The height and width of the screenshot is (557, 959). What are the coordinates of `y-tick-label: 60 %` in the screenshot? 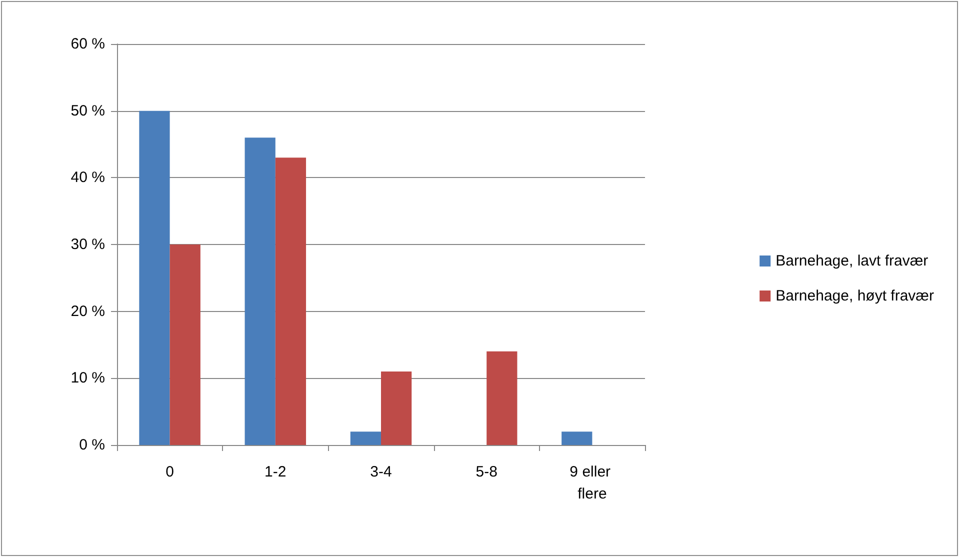 It's located at (87, 44).